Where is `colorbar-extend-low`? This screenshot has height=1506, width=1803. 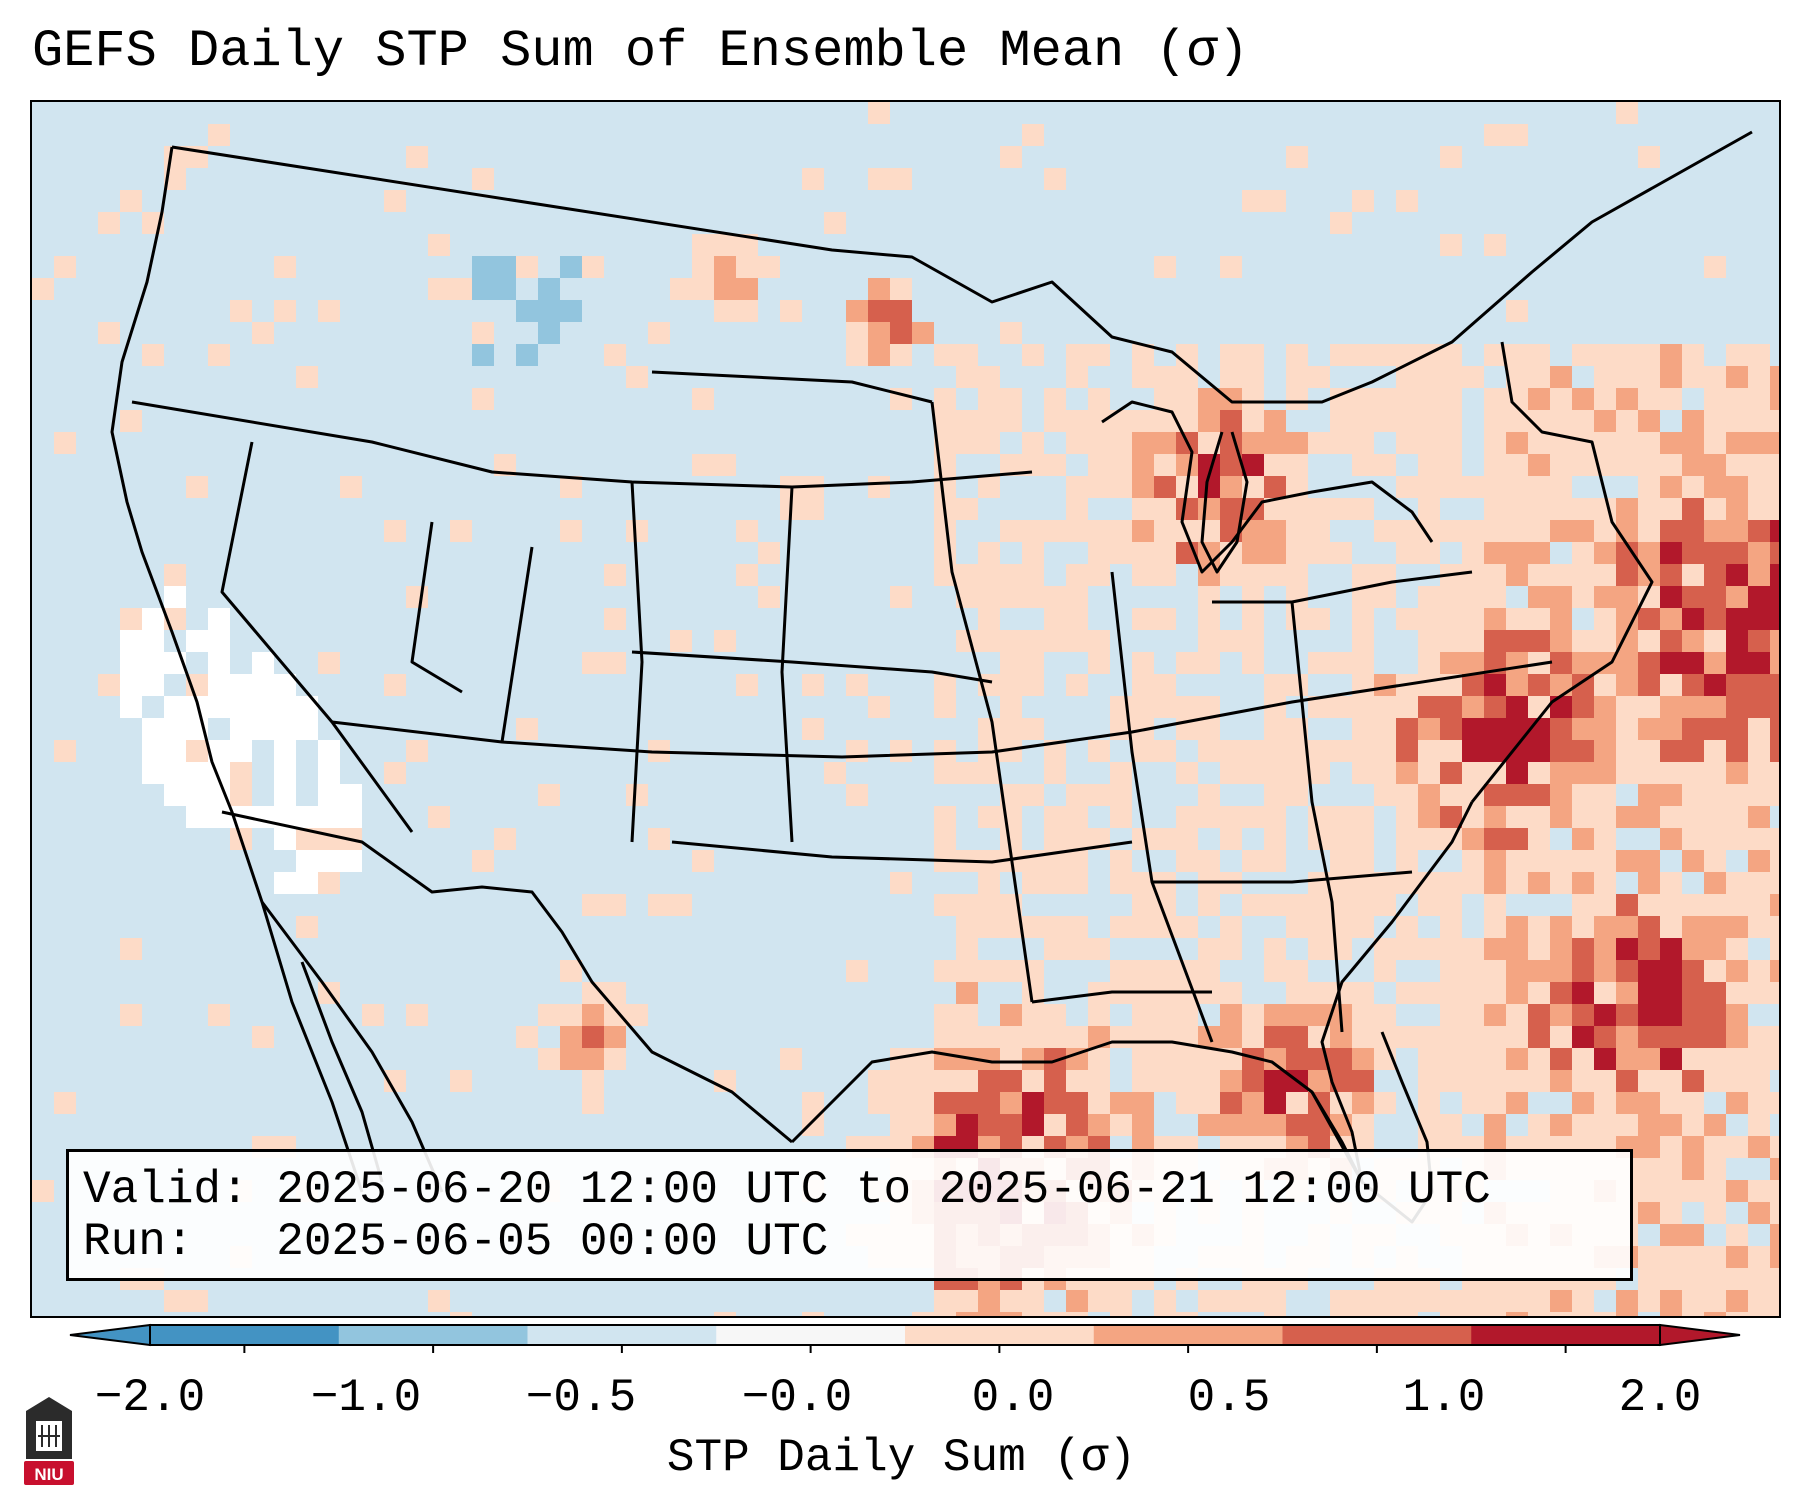 colorbar-extend-low is located at coordinates (110, 1335).